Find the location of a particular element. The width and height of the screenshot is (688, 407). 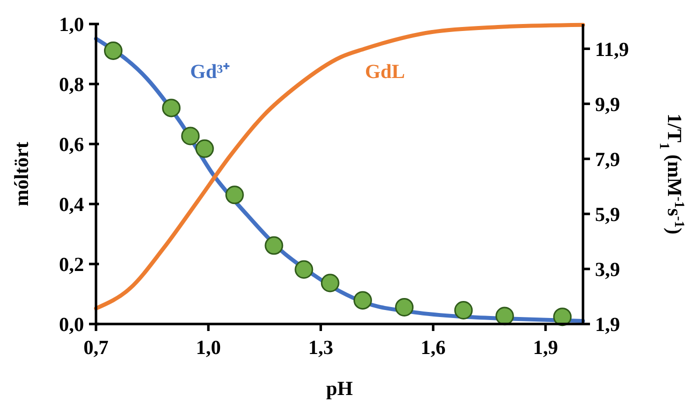

y2-tick-label: 11,9 is located at coordinates (612, 49).